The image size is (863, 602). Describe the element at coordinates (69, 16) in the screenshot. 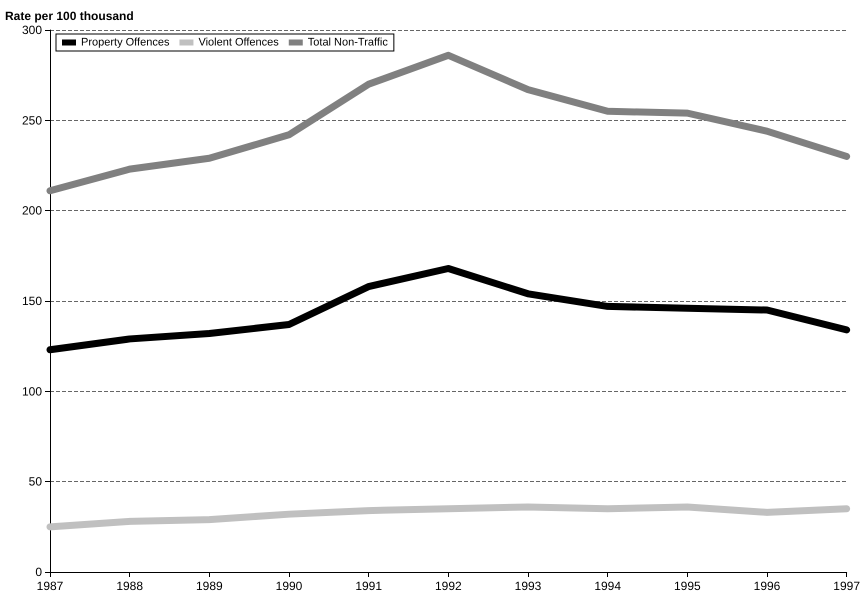

I see `y-axis-title: Rate per 100 thousand` at that location.